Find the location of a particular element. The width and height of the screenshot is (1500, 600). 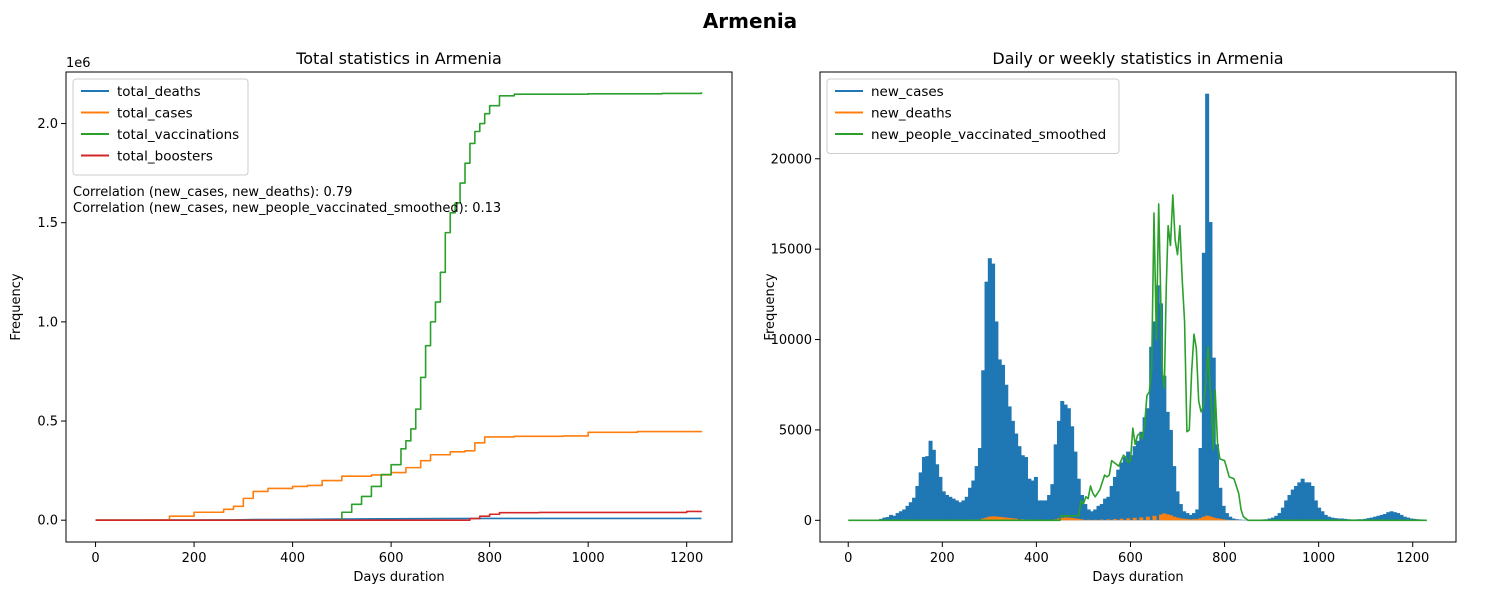

y-tick-label: 1.5 is located at coordinates (47, 223).